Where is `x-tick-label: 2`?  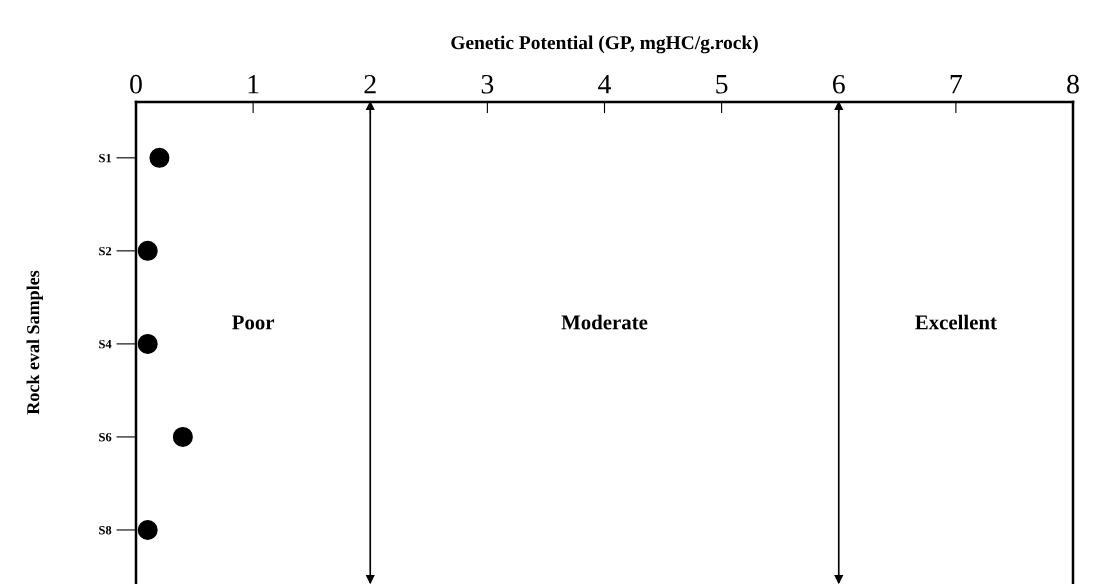
x-tick-label: 2 is located at coordinates (370, 84).